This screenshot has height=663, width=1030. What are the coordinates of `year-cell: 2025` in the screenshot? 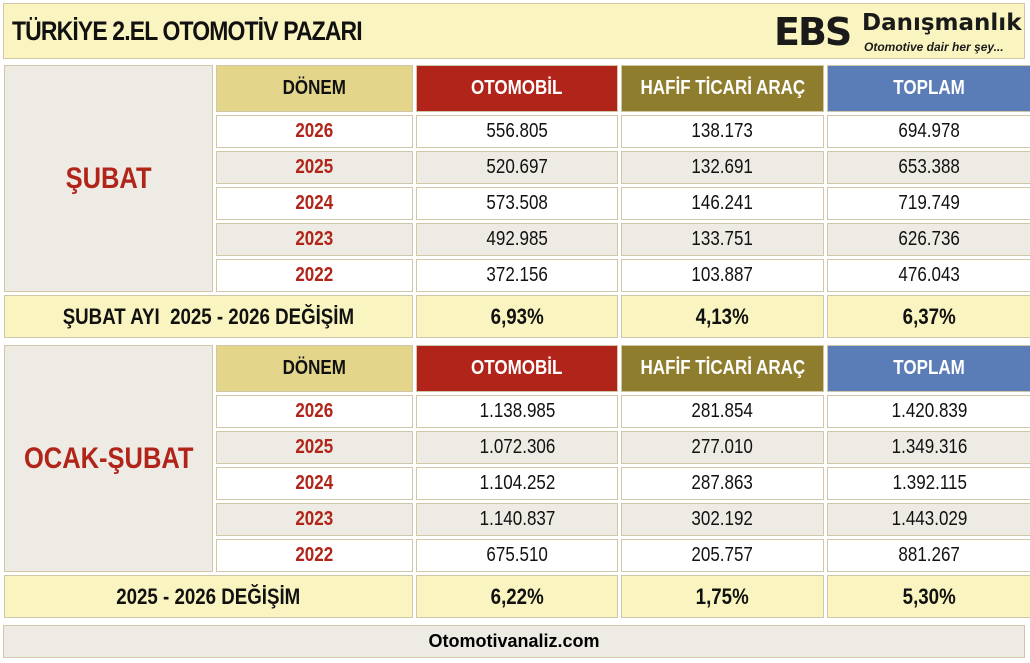 It's located at (314, 447).